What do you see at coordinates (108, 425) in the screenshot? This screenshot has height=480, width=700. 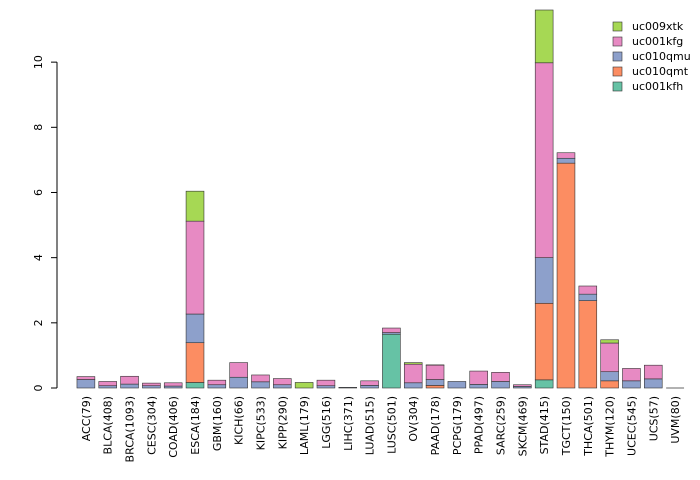 I see `x-tick-label: BLCA(408)` at bounding box center [108, 425].